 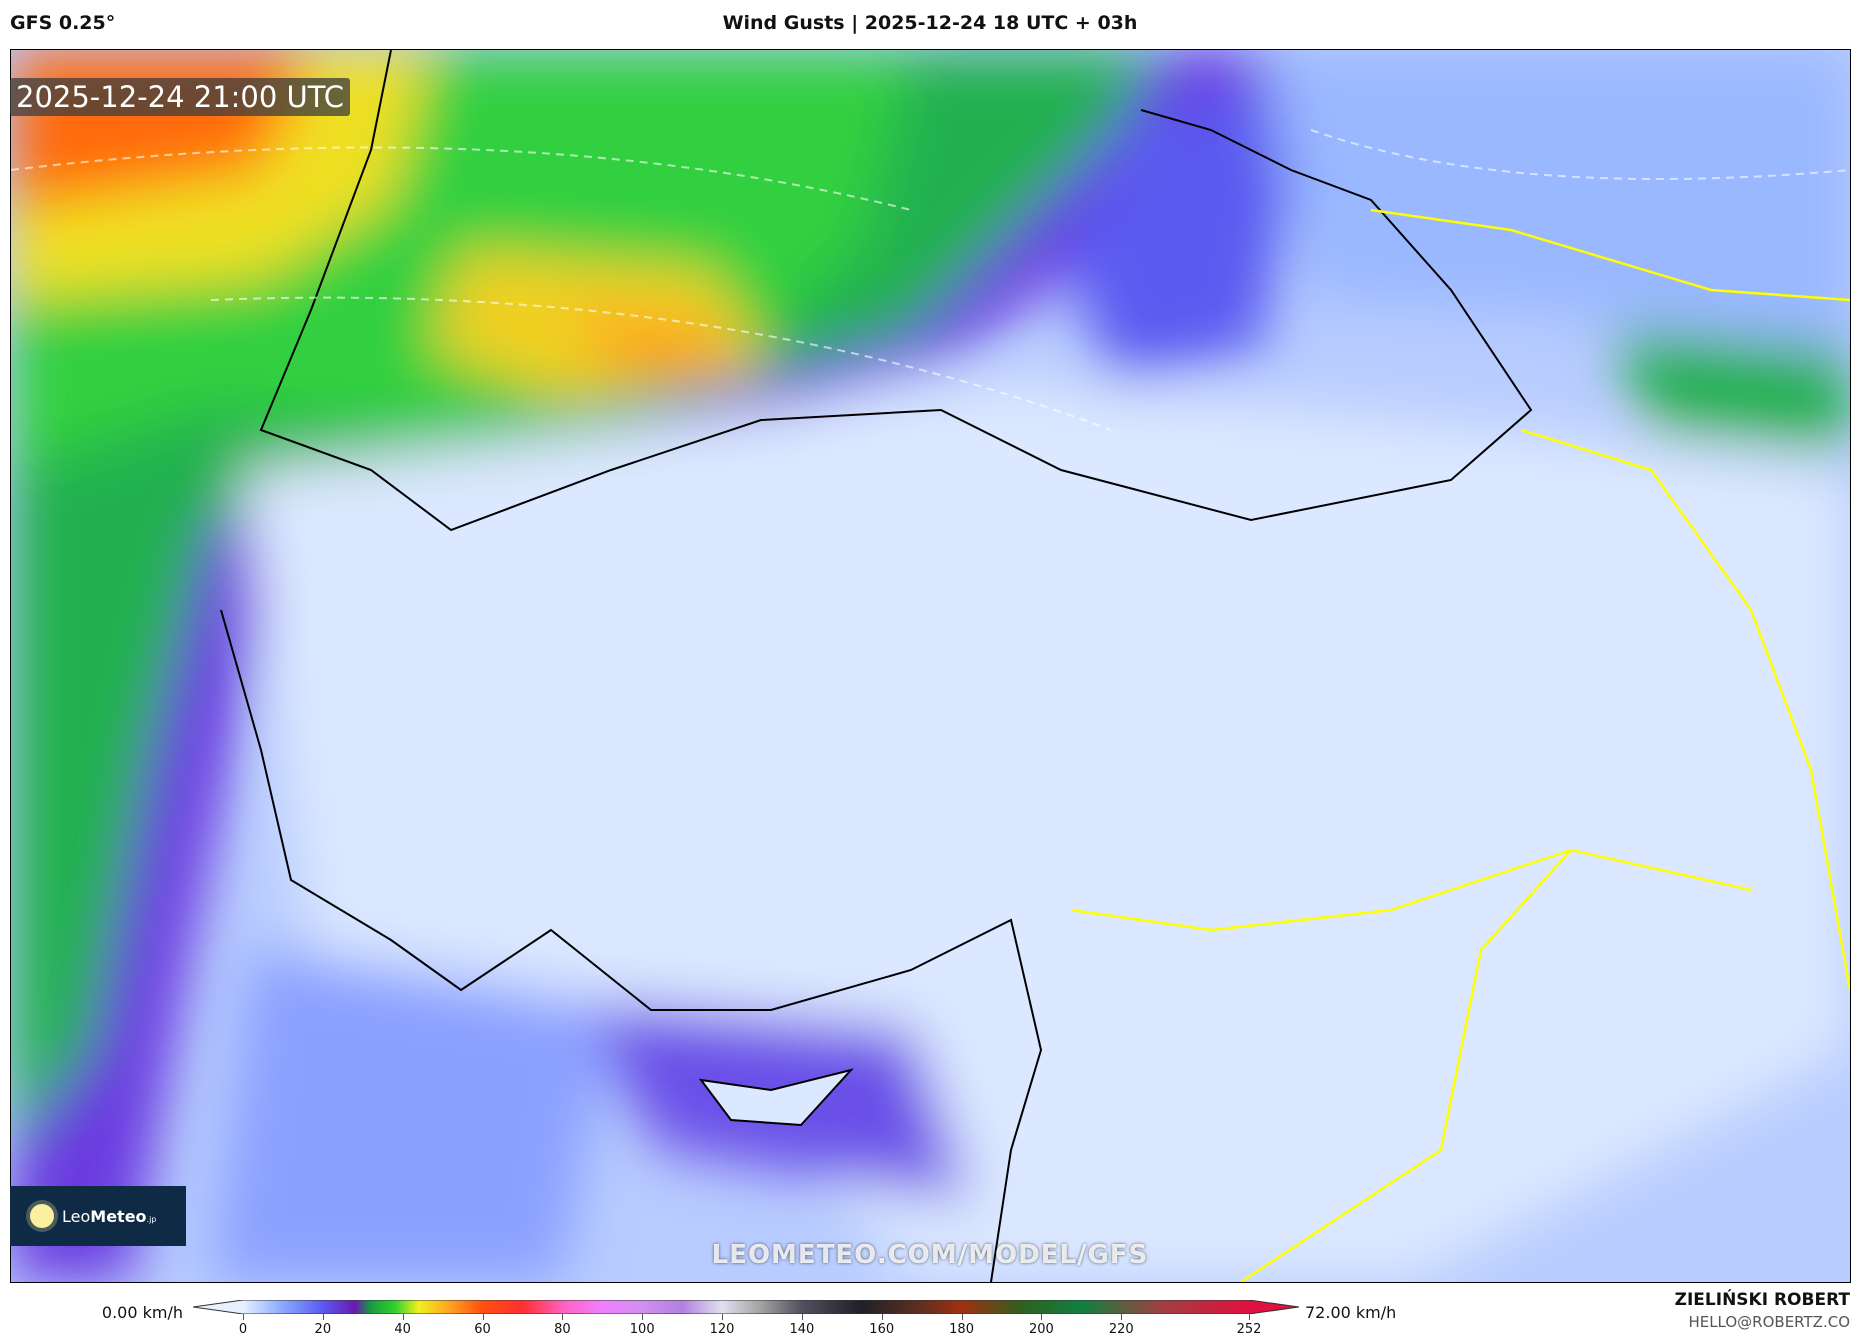 I want to click on colorbar, so click(x=746, y=1307).